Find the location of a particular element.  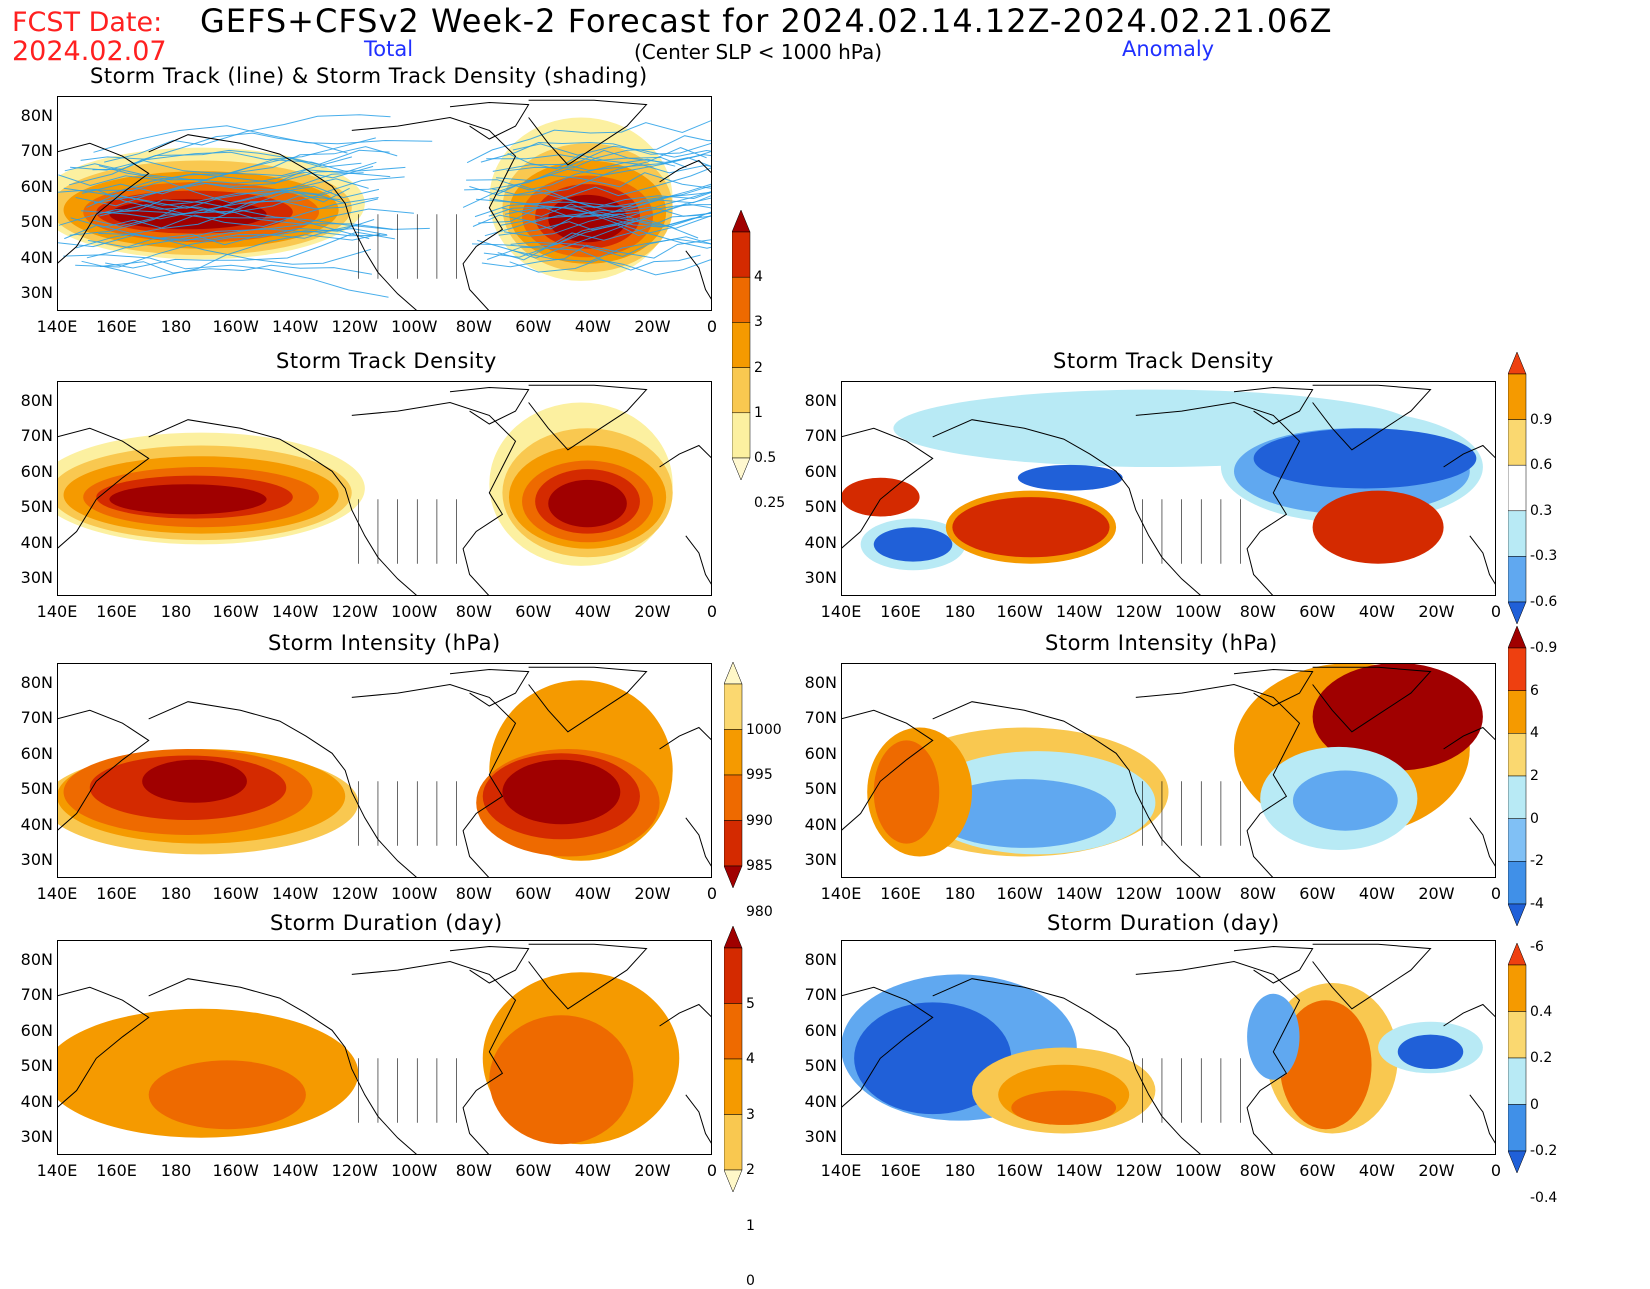

lon-tick-label: 160E is located at coordinates (900, 893).